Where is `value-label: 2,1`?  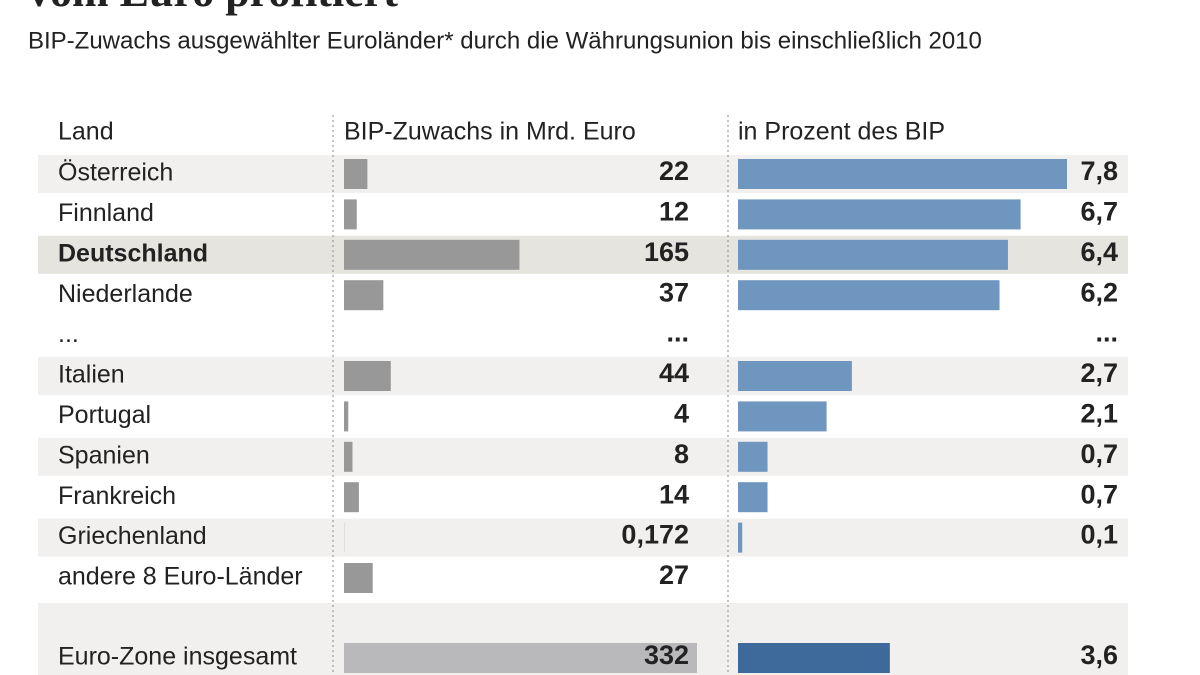
value-label: 2,1 is located at coordinates (1099, 414).